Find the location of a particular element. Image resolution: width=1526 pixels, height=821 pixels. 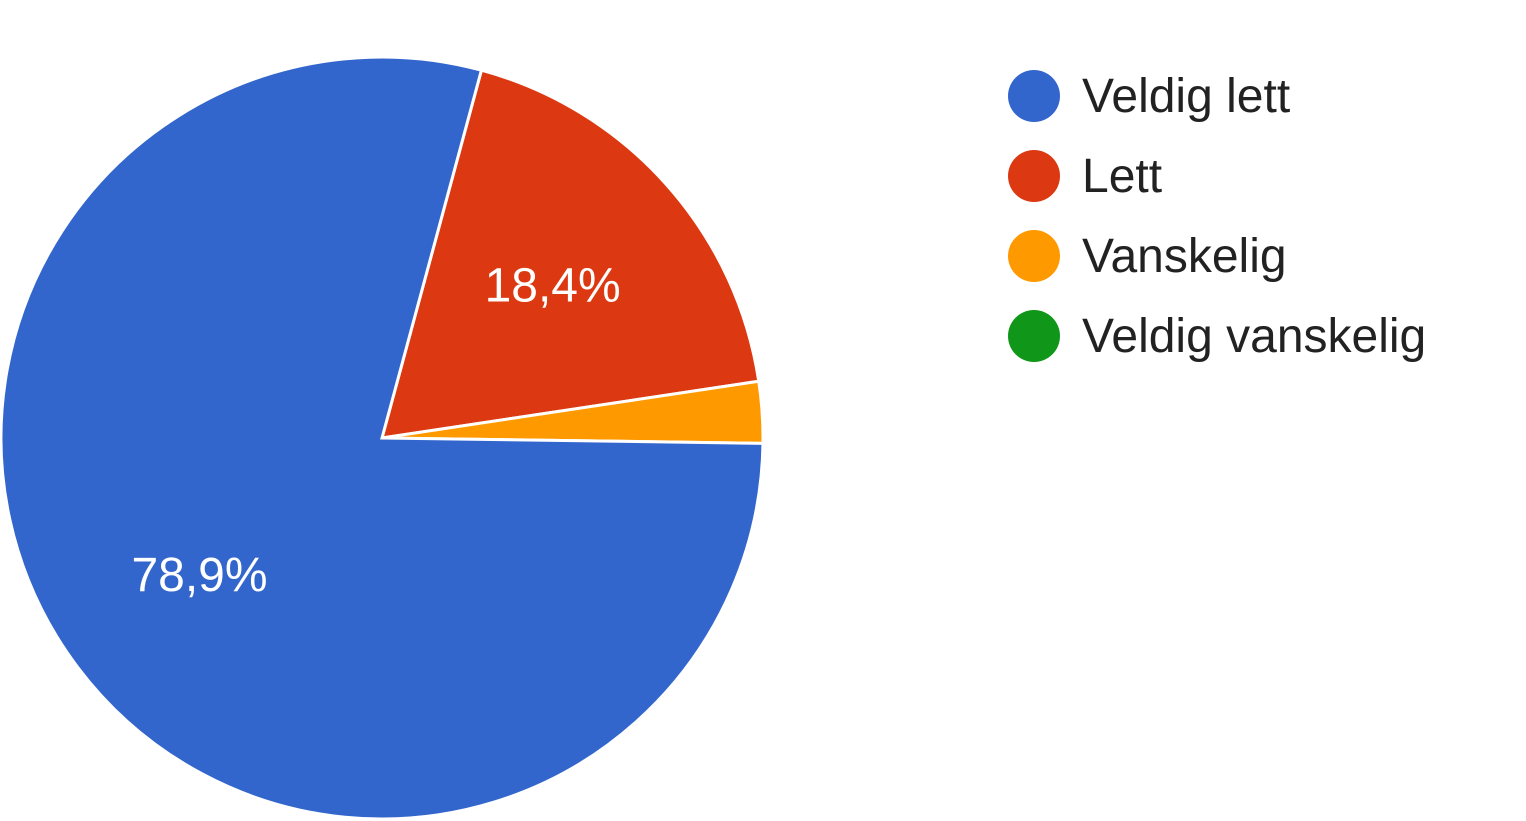

legend-label: Veldig lett is located at coordinates (1186, 96).